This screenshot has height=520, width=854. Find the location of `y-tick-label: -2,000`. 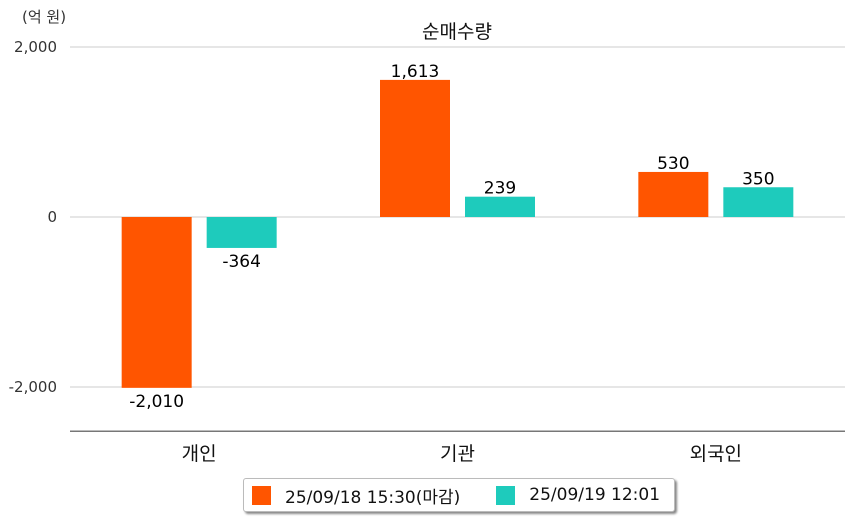

y-tick-label: -2,000 is located at coordinates (33, 387).